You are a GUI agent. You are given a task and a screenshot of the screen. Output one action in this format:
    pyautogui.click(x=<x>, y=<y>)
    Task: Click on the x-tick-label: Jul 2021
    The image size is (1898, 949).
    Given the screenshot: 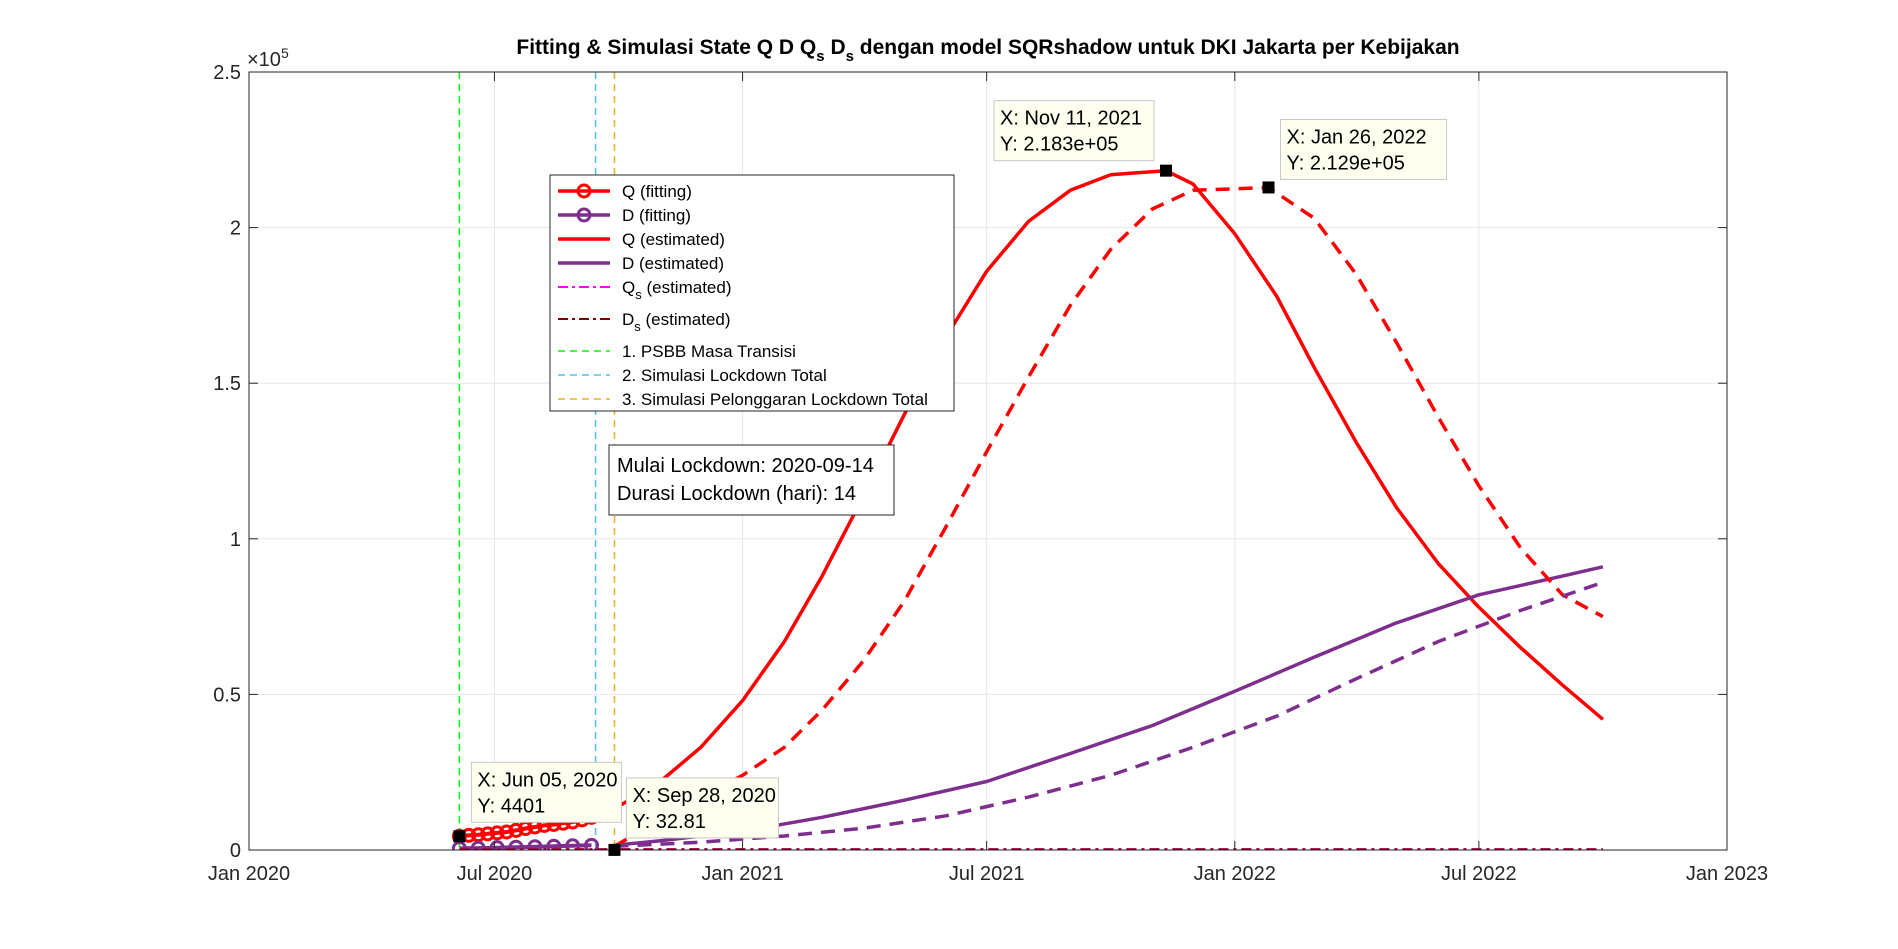 What is the action you would take?
    pyautogui.click(x=987, y=874)
    